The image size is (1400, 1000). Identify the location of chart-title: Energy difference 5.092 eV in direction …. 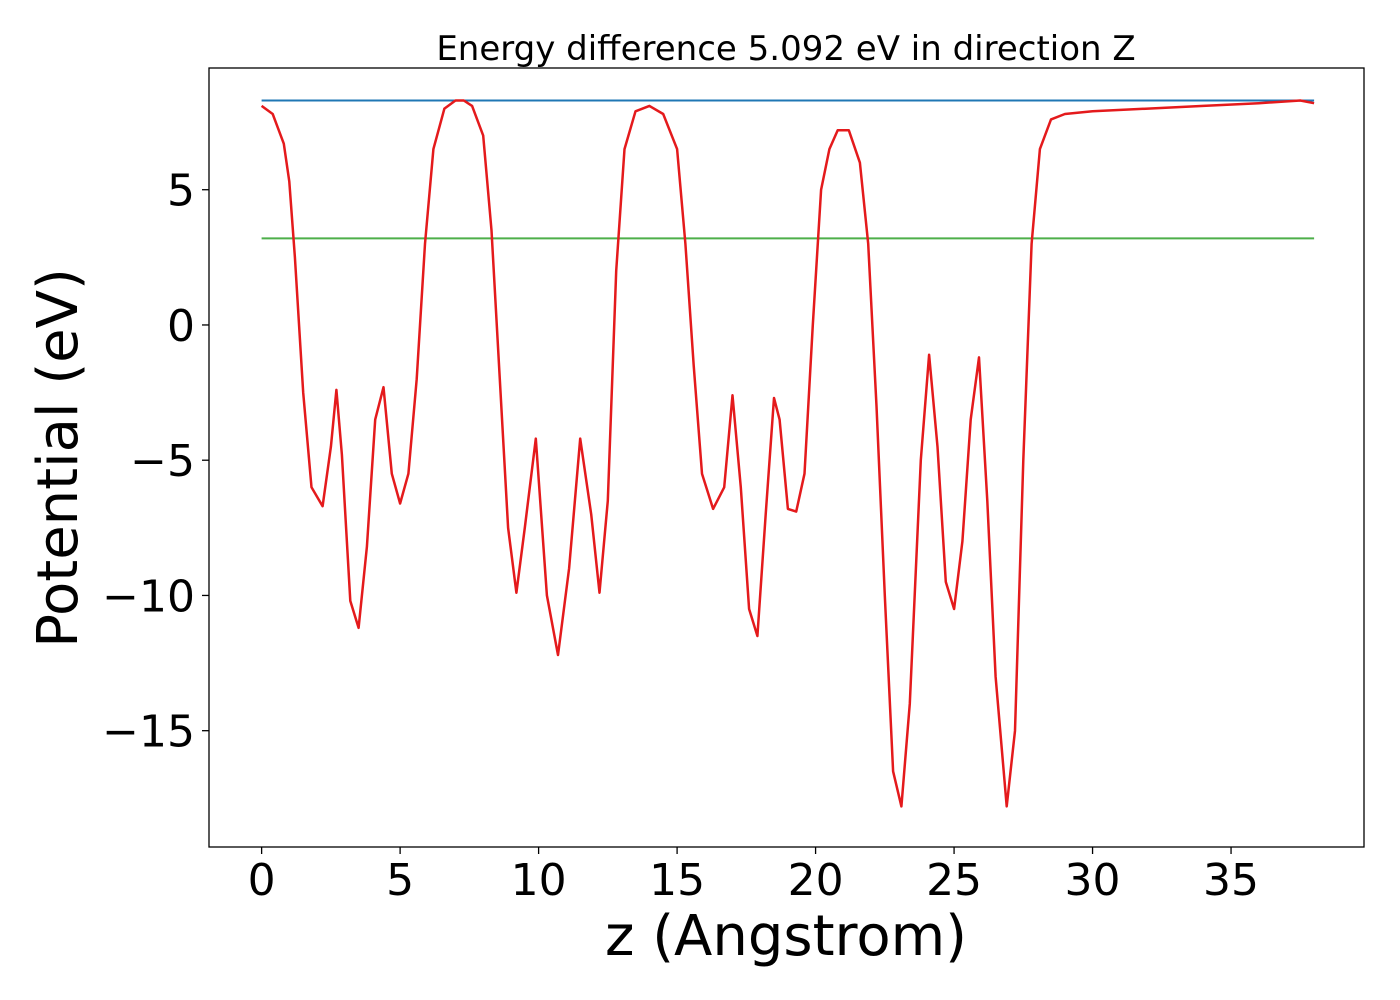
(785, 49).